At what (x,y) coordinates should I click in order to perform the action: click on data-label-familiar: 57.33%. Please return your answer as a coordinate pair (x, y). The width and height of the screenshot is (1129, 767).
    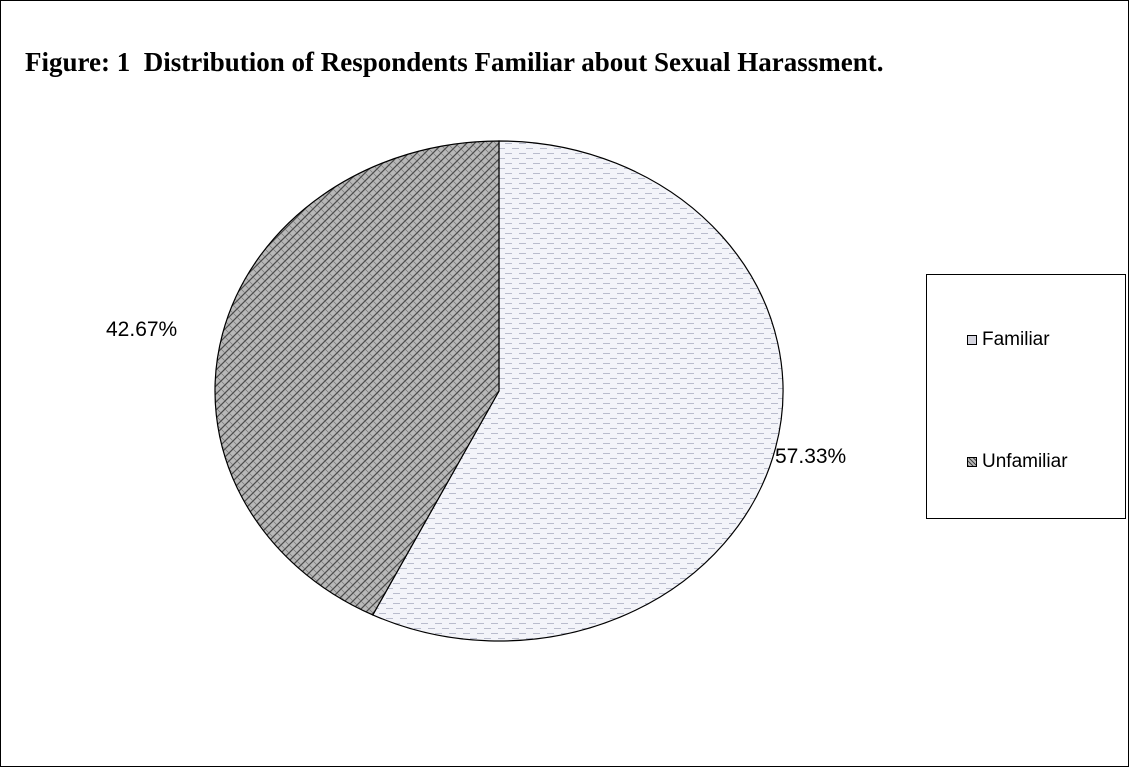
    Looking at the image, I should click on (810, 456).